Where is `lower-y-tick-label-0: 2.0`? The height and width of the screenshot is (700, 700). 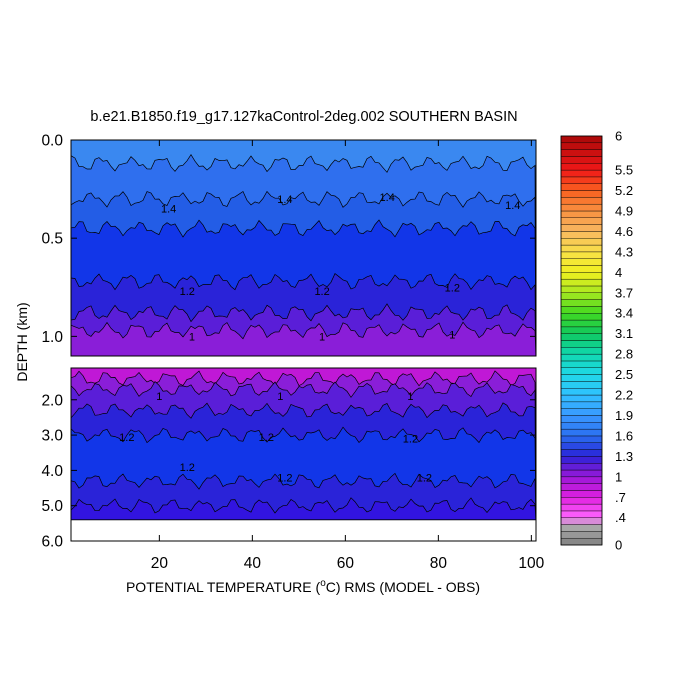
lower-y-tick-label-0: 2.0 is located at coordinates (52, 400).